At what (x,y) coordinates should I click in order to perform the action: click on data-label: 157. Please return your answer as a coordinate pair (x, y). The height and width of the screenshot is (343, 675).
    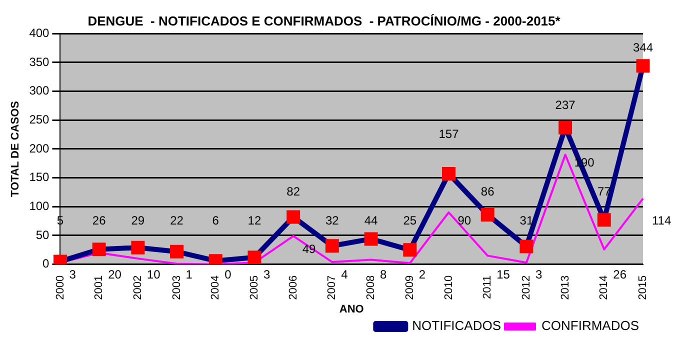
    Looking at the image, I should click on (449, 133).